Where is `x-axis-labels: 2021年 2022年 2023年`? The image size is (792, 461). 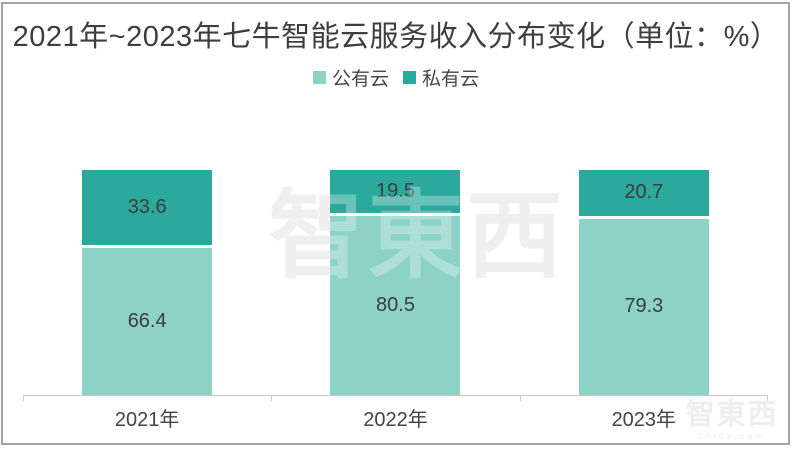
x-axis-labels: 2021年 2022年 2023年 is located at coordinates (395, 417).